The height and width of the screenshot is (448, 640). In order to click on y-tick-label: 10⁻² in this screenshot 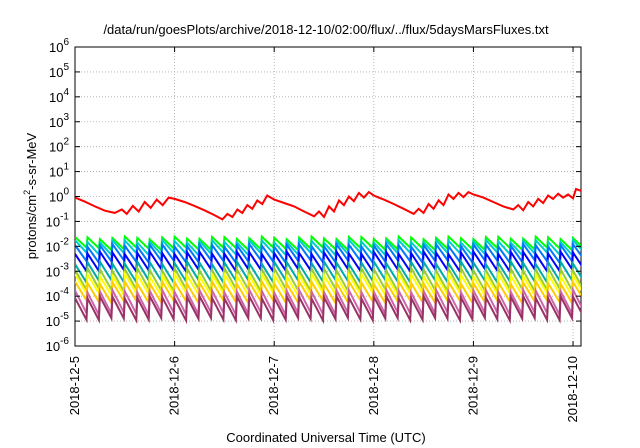, I will do `click(58, 245)`.